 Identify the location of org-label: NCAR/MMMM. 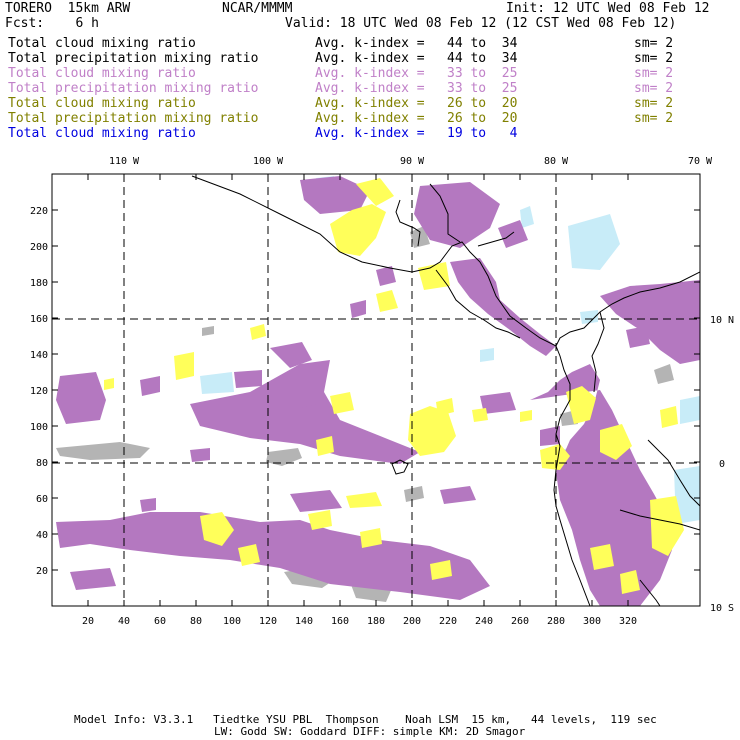
(257, 8).